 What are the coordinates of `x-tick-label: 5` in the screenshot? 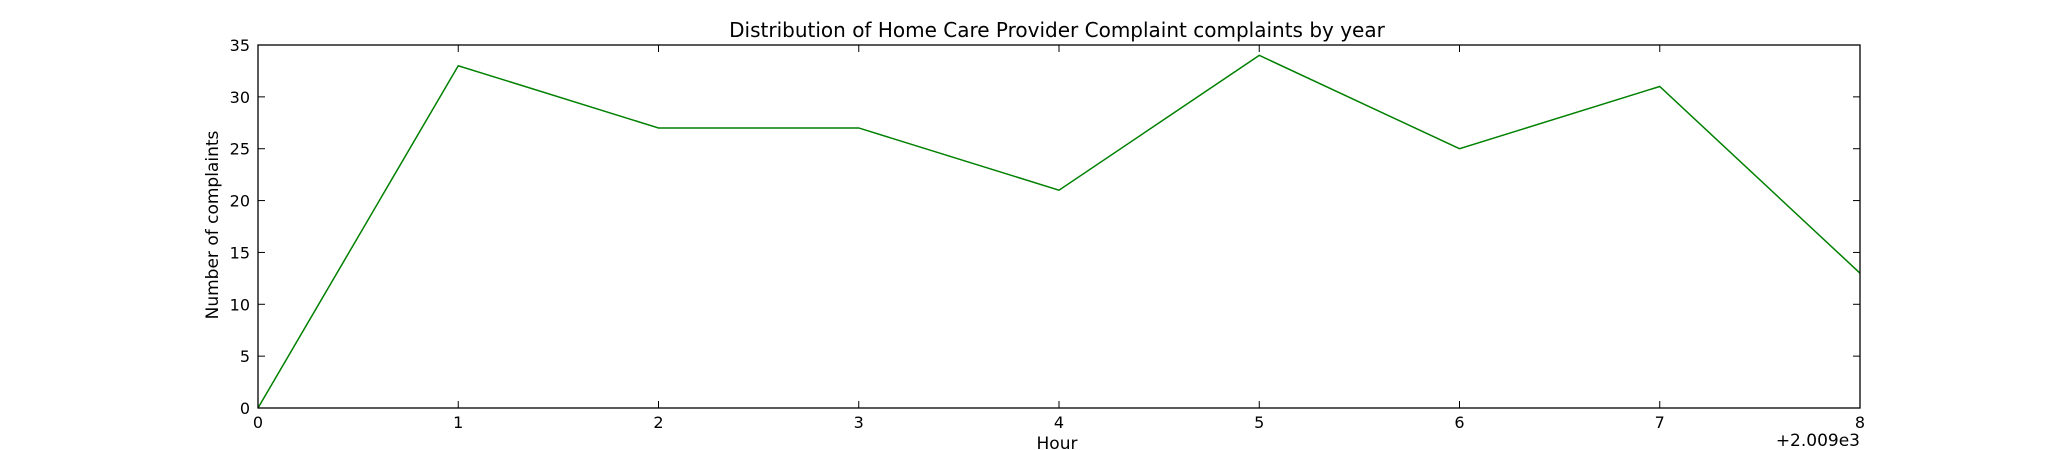 It's located at (1259, 422).